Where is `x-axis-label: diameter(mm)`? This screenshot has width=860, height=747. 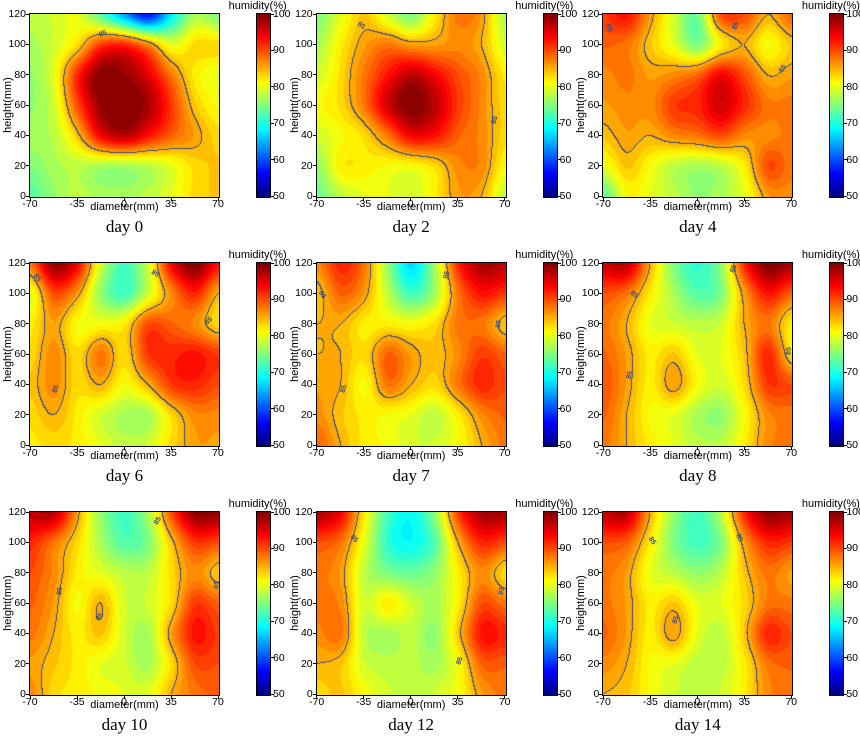 x-axis-label: diameter(mm) is located at coordinates (698, 207).